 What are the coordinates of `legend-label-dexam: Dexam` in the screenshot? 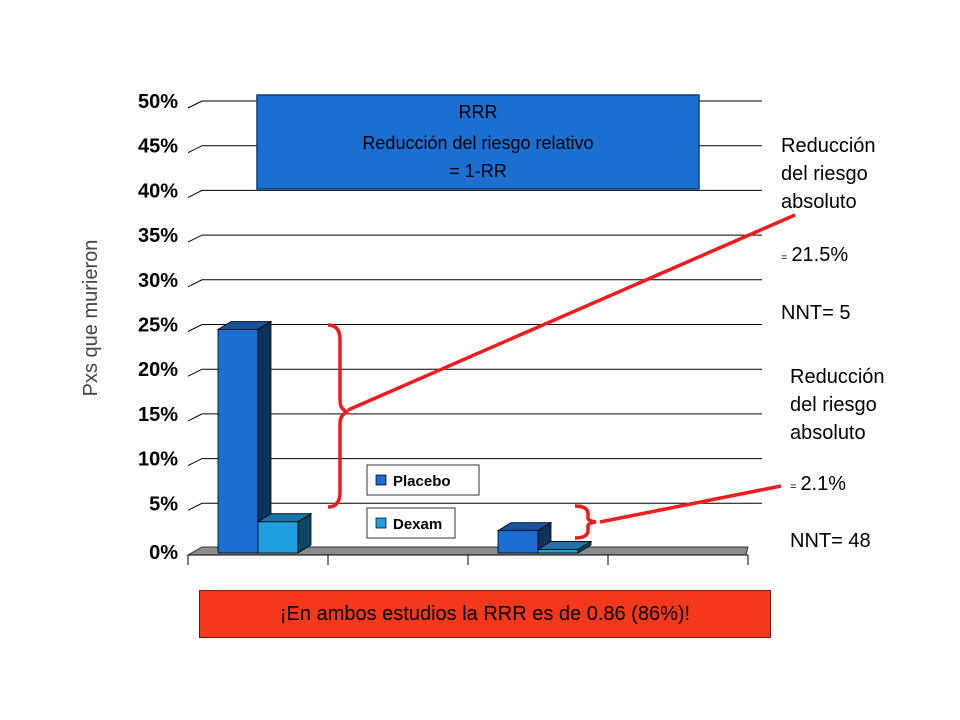 It's located at (417, 524).